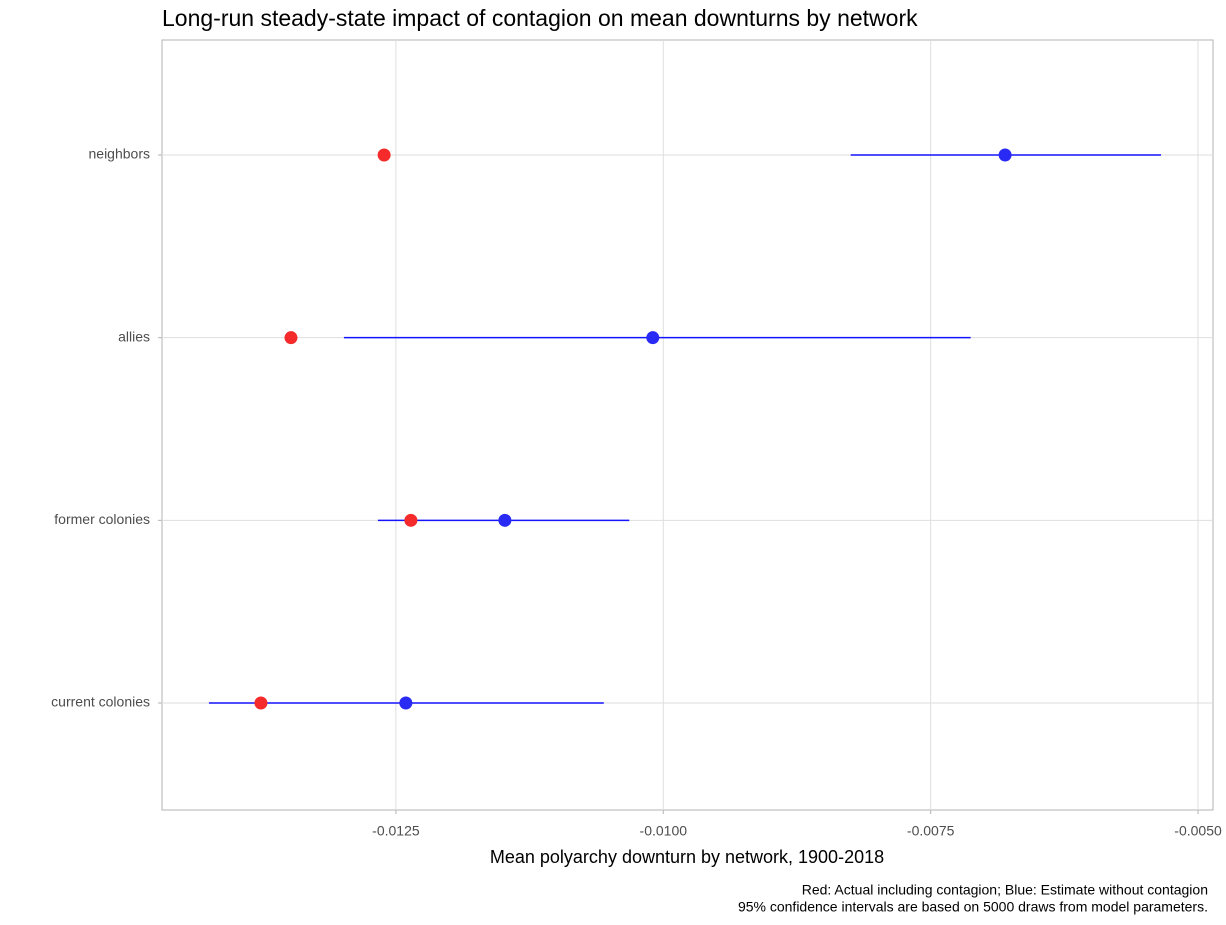  I want to click on y-tick-label: former colonies, so click(102, 519).